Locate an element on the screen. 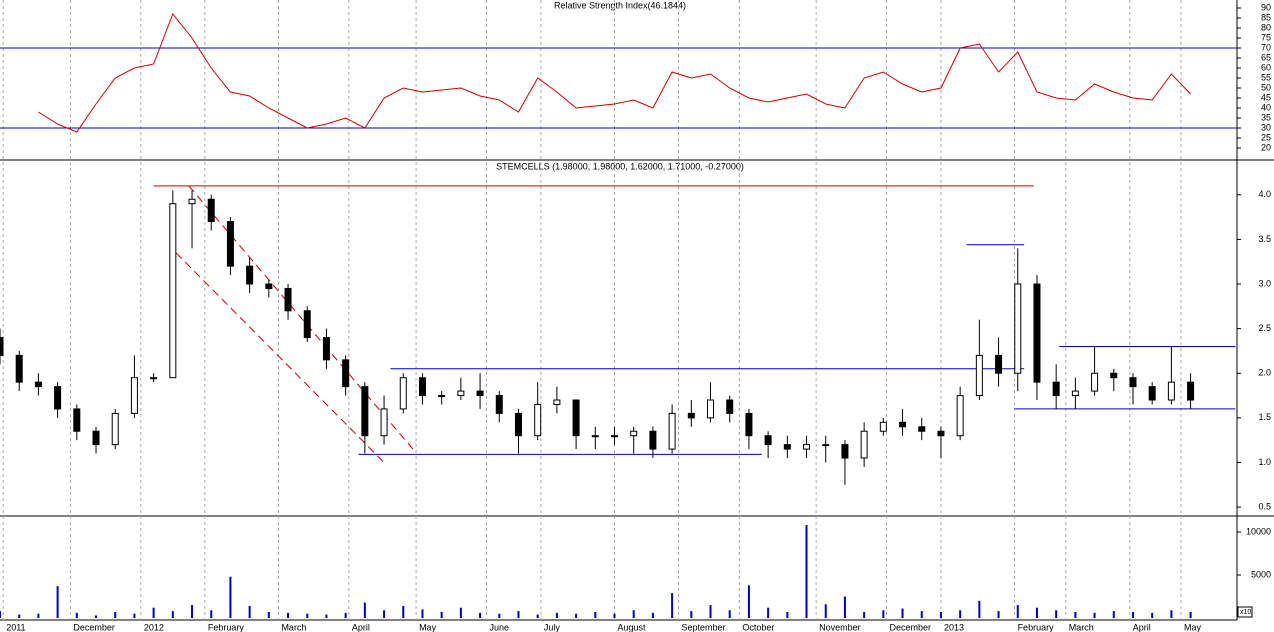 The height and width of the screenshot is (632, 1274). y-tick-label: 1.5 is located at coordinates (1264, 417).